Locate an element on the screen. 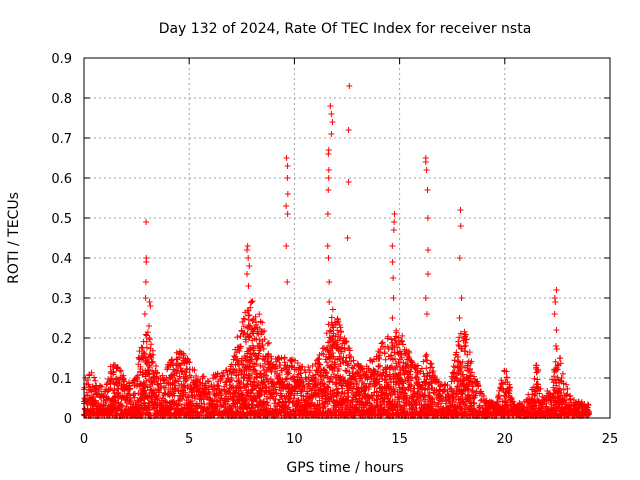  y-tick-label: 0.6 is located at coordinates (61, 179).